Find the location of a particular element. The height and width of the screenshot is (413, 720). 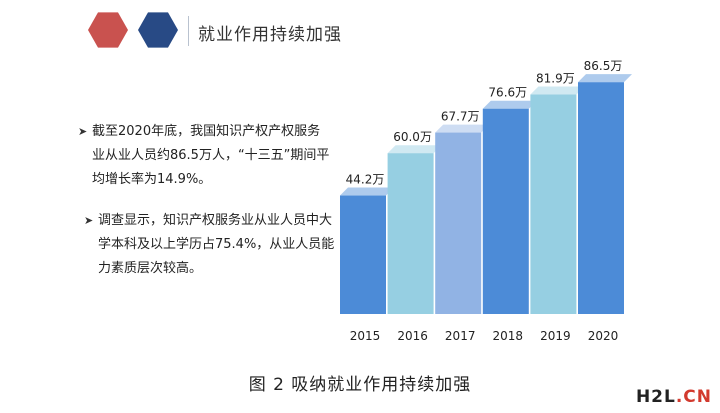

data-label: 81.9万 is located at coordinates (555, 79).